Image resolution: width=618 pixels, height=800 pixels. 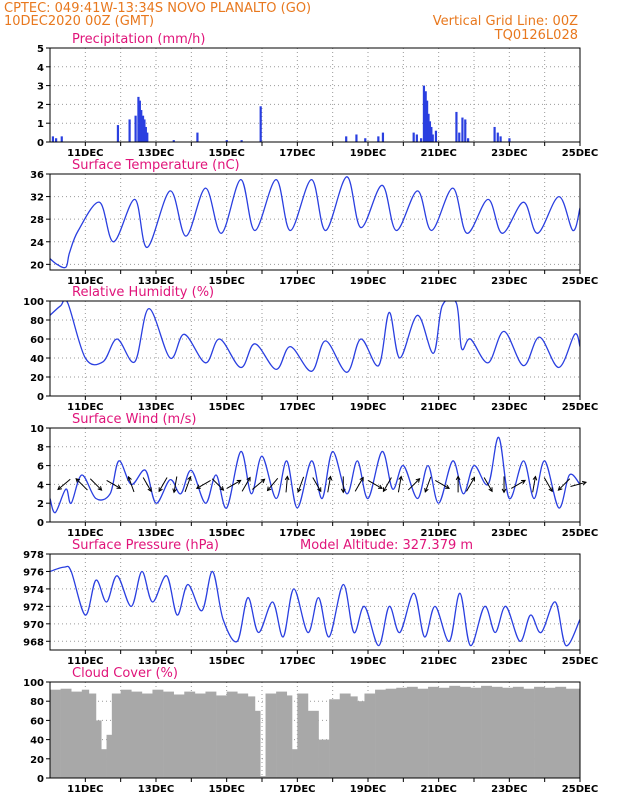 I want to click on y-tick-label: 6, so click(x=40, y=467).